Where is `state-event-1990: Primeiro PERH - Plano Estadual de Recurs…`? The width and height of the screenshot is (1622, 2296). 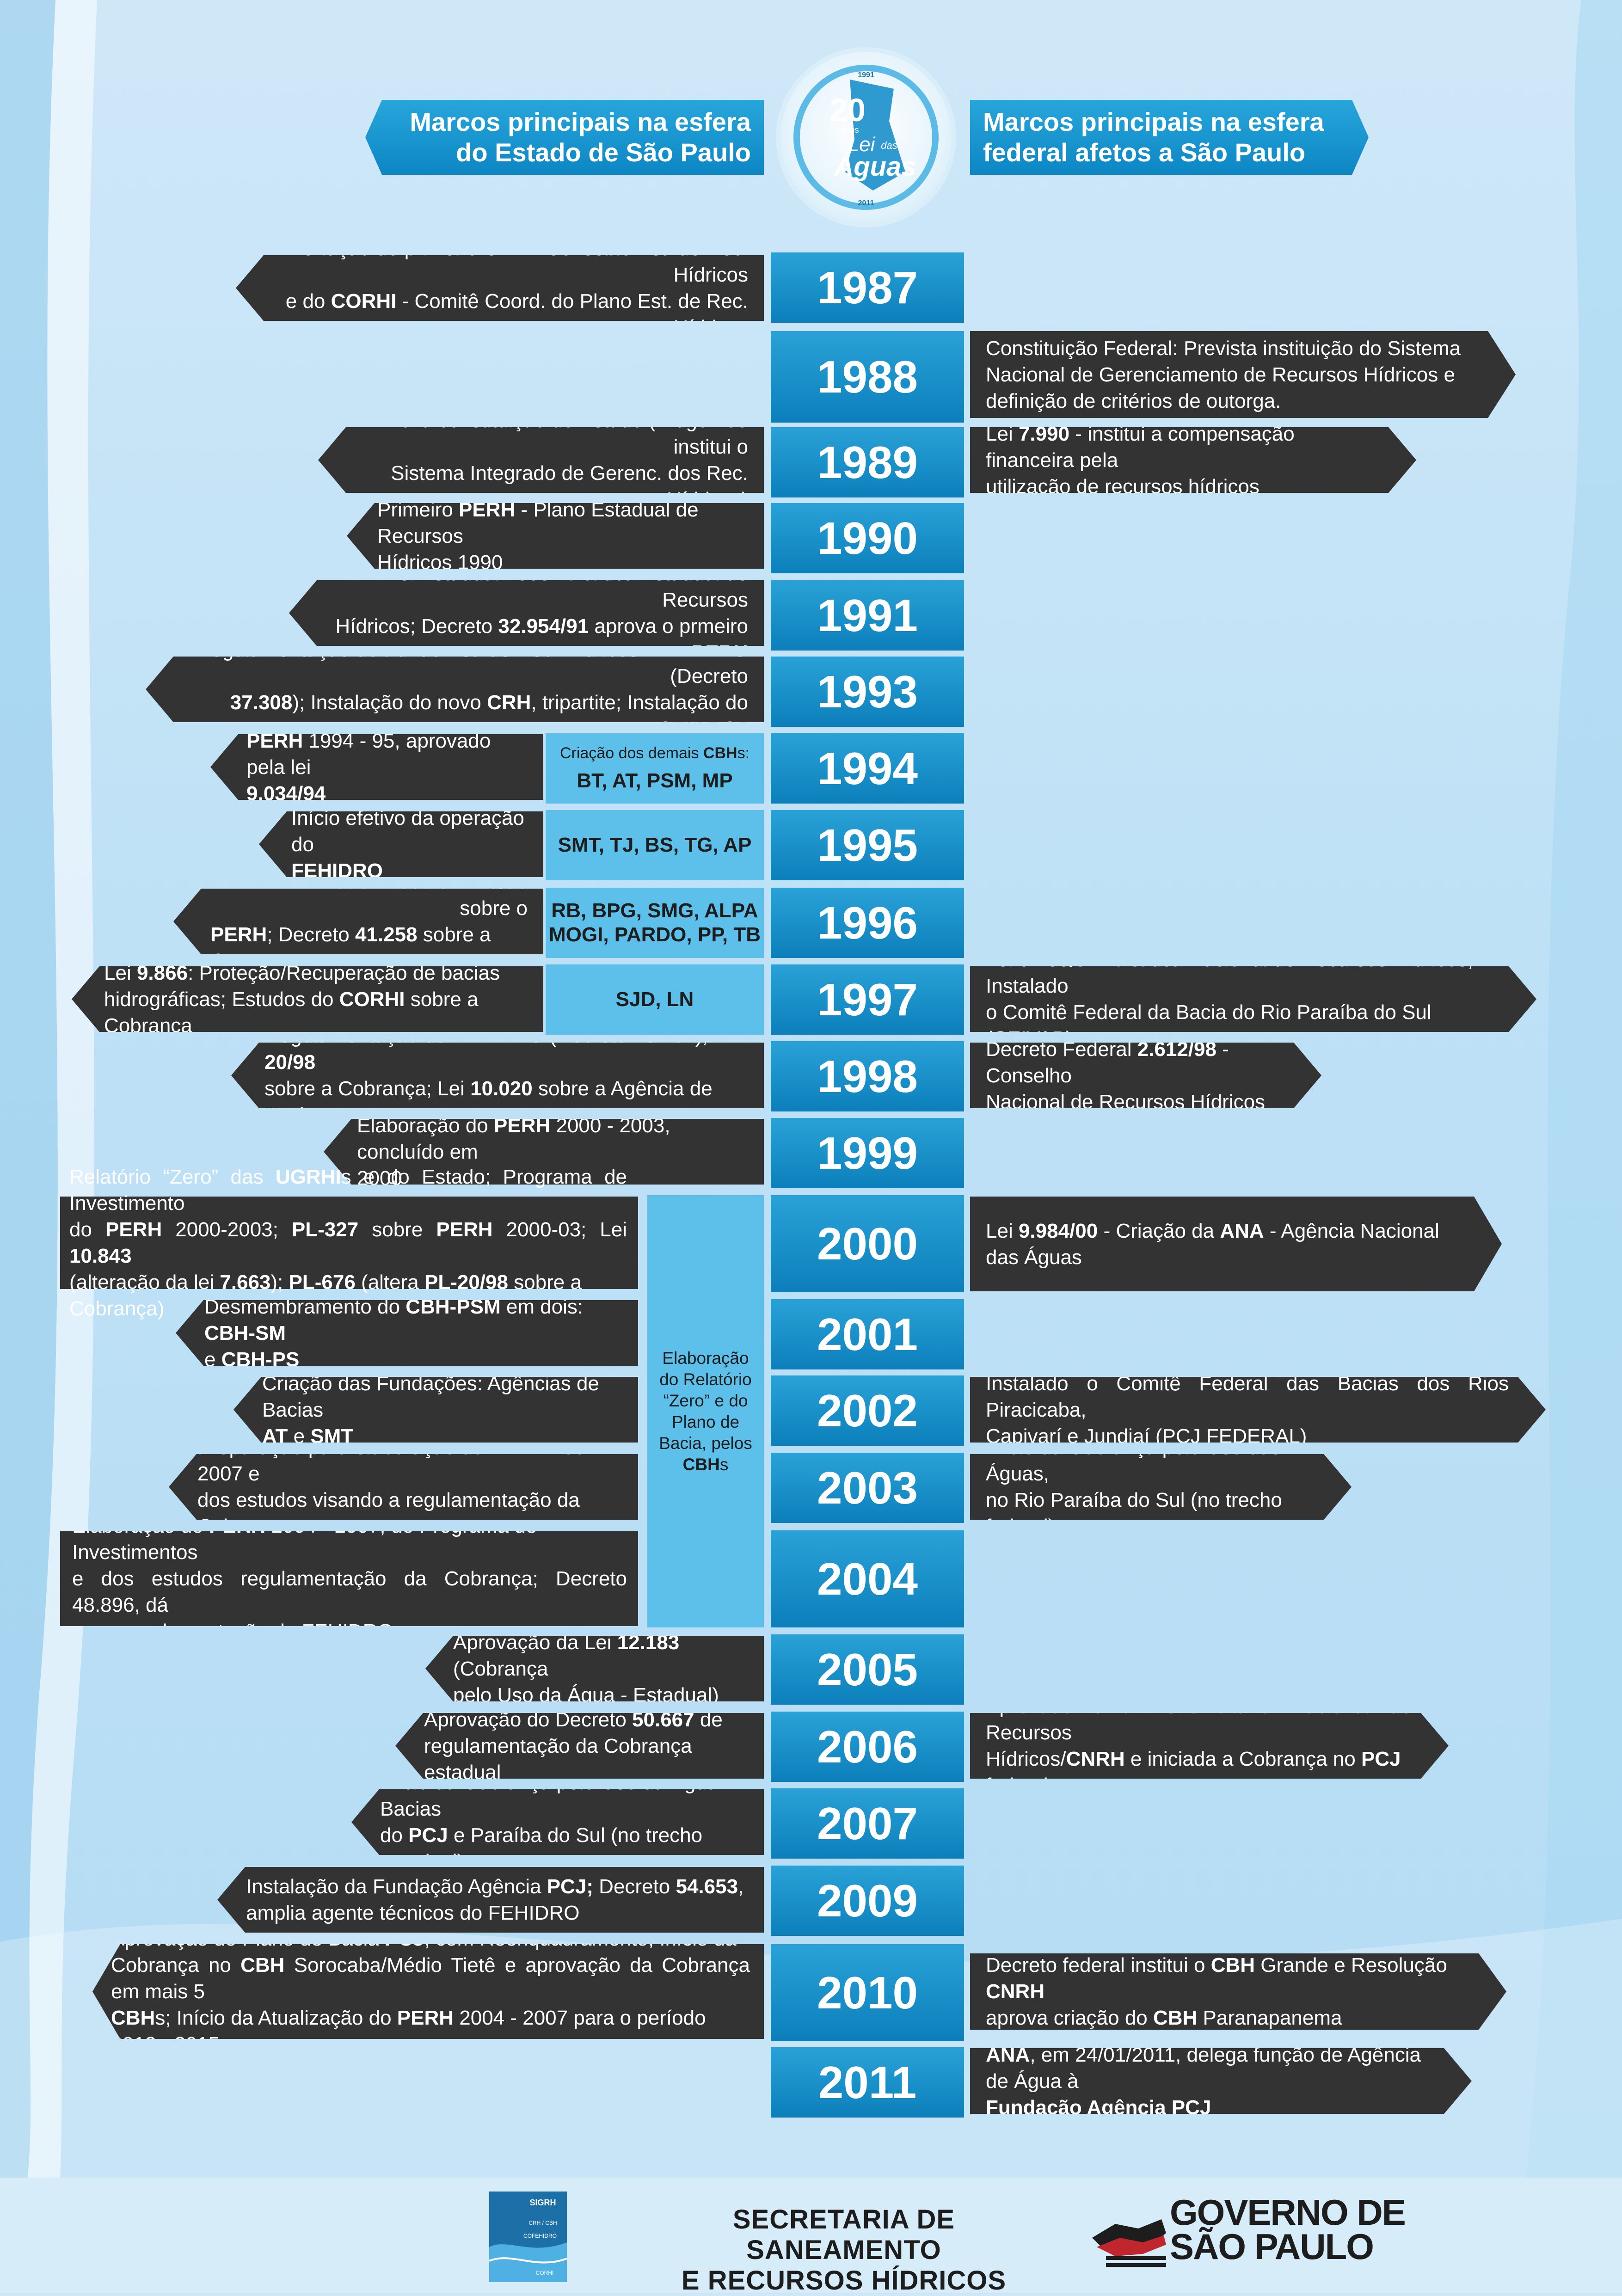 state-event-1990: Primeiro PERH - Plano Estadual de Recurs… is located at coordinates (555, 536).